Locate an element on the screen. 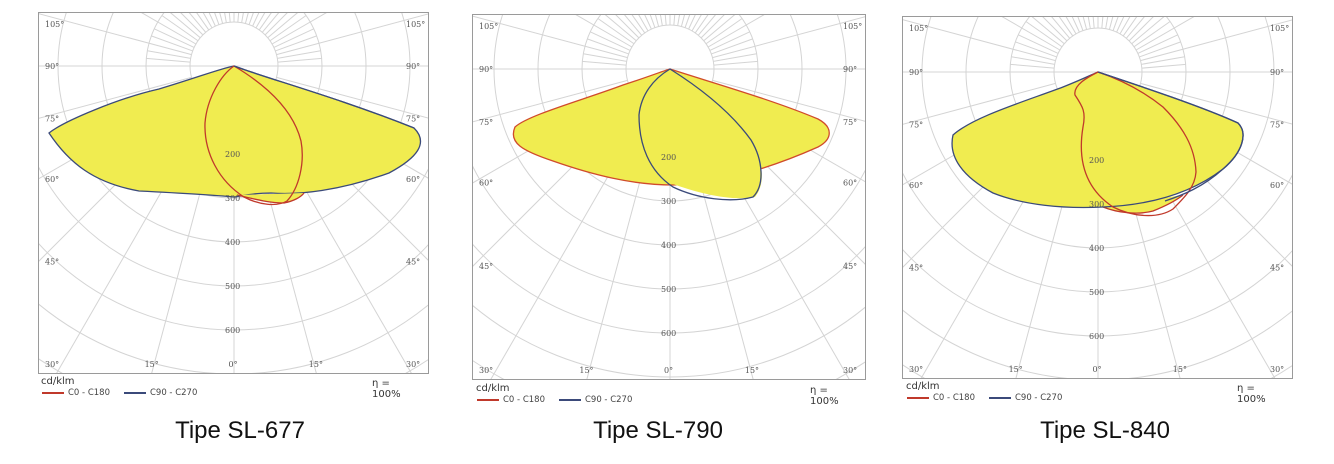 The image size is (1334, 464). chart-caption: Tipe SL-790 is located at coordinates (658, 430).